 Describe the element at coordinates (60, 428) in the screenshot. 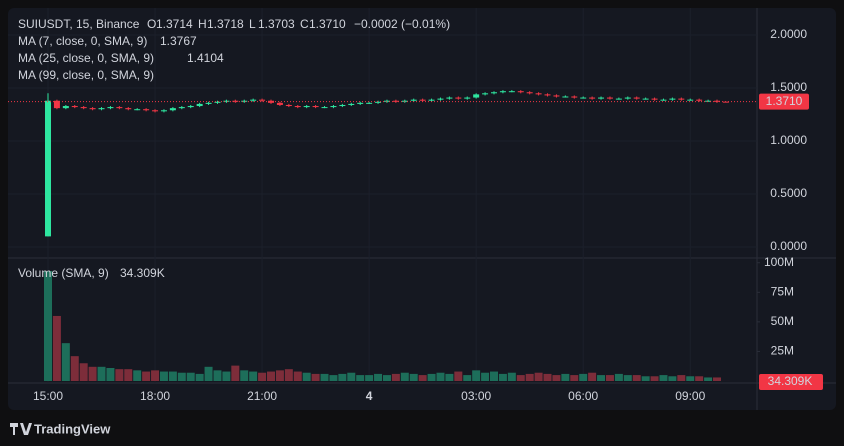

I see `tv-logo: TradingView` at that location.